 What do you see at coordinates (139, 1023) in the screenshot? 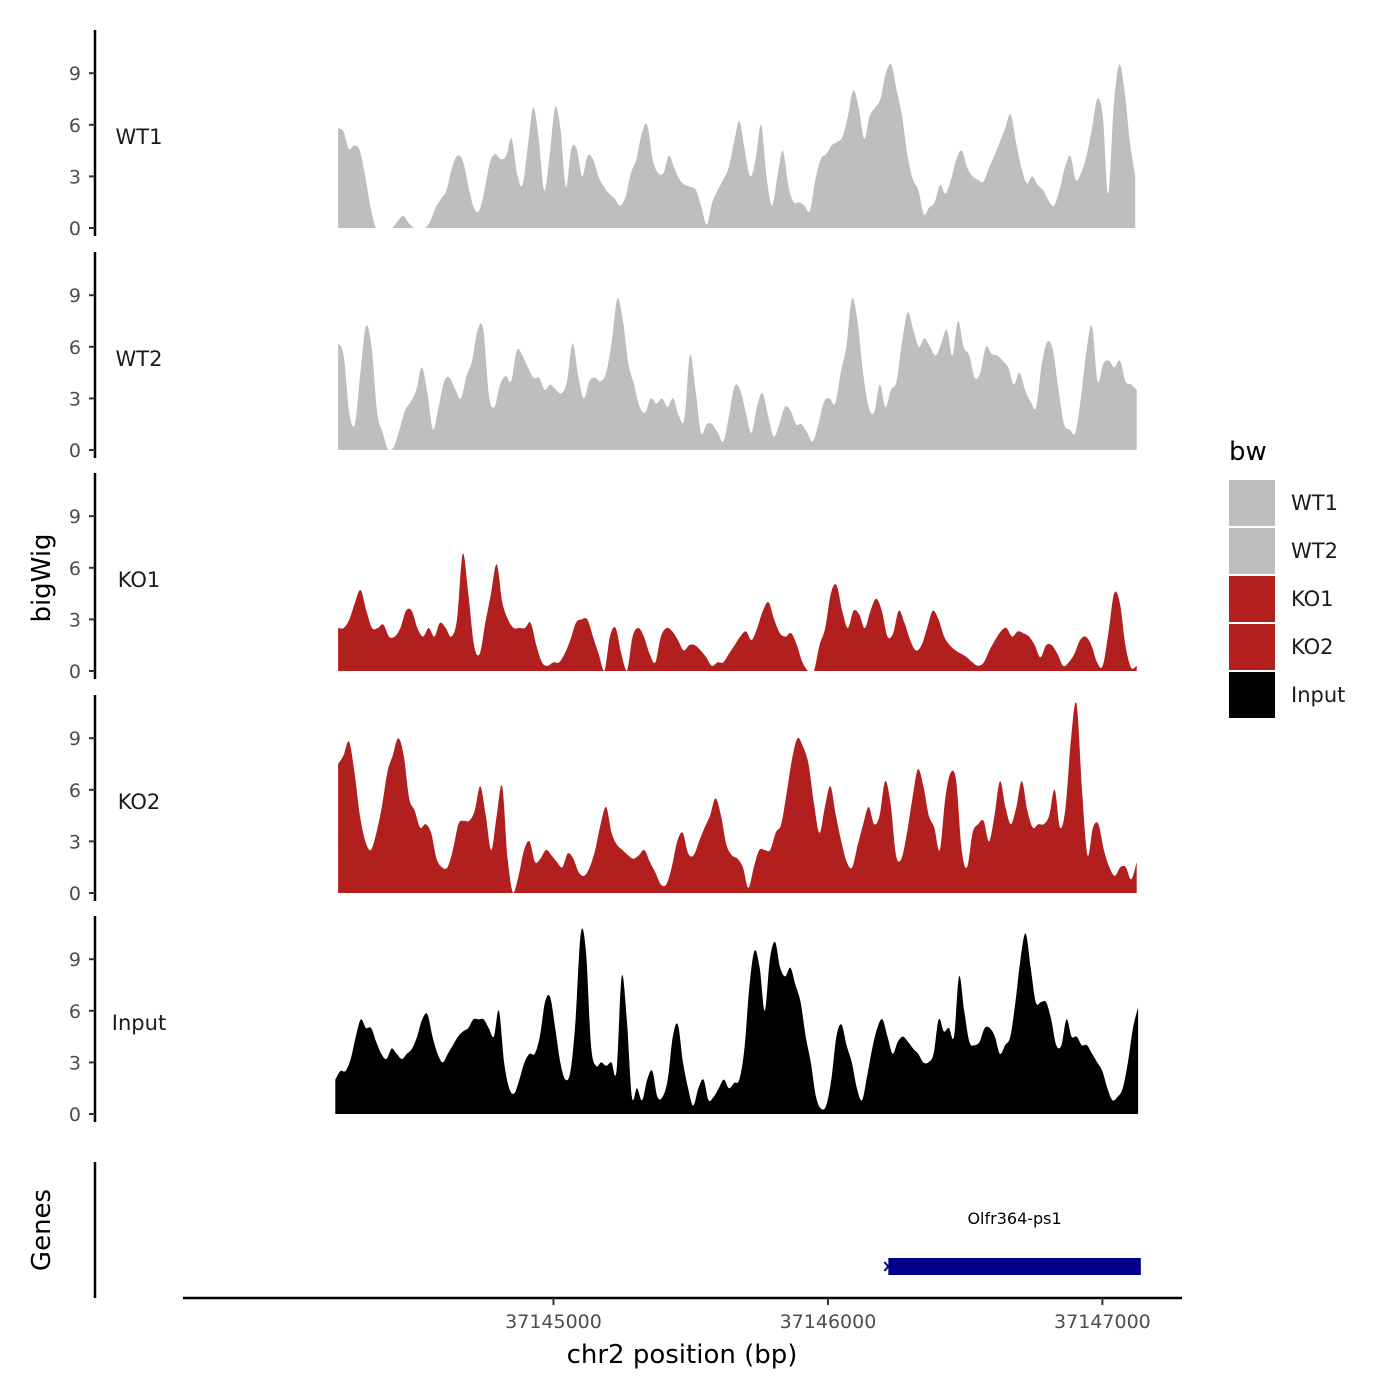
I see `track-label-input: Input` at bounding box center [139, 1023].